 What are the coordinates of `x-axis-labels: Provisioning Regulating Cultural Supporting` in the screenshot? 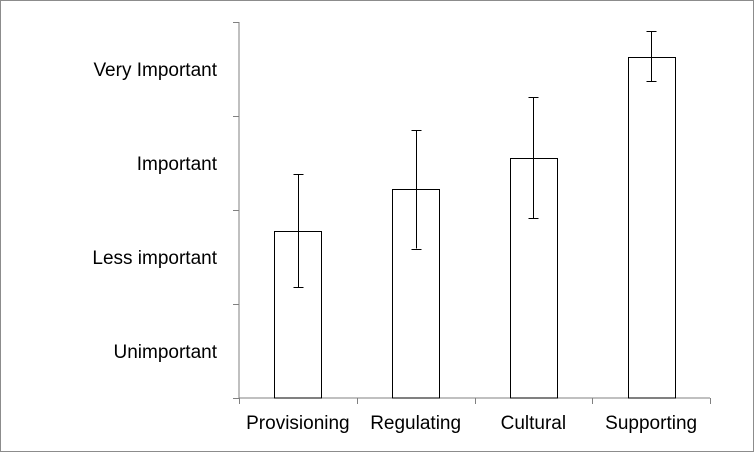 It's located at (471, 423).